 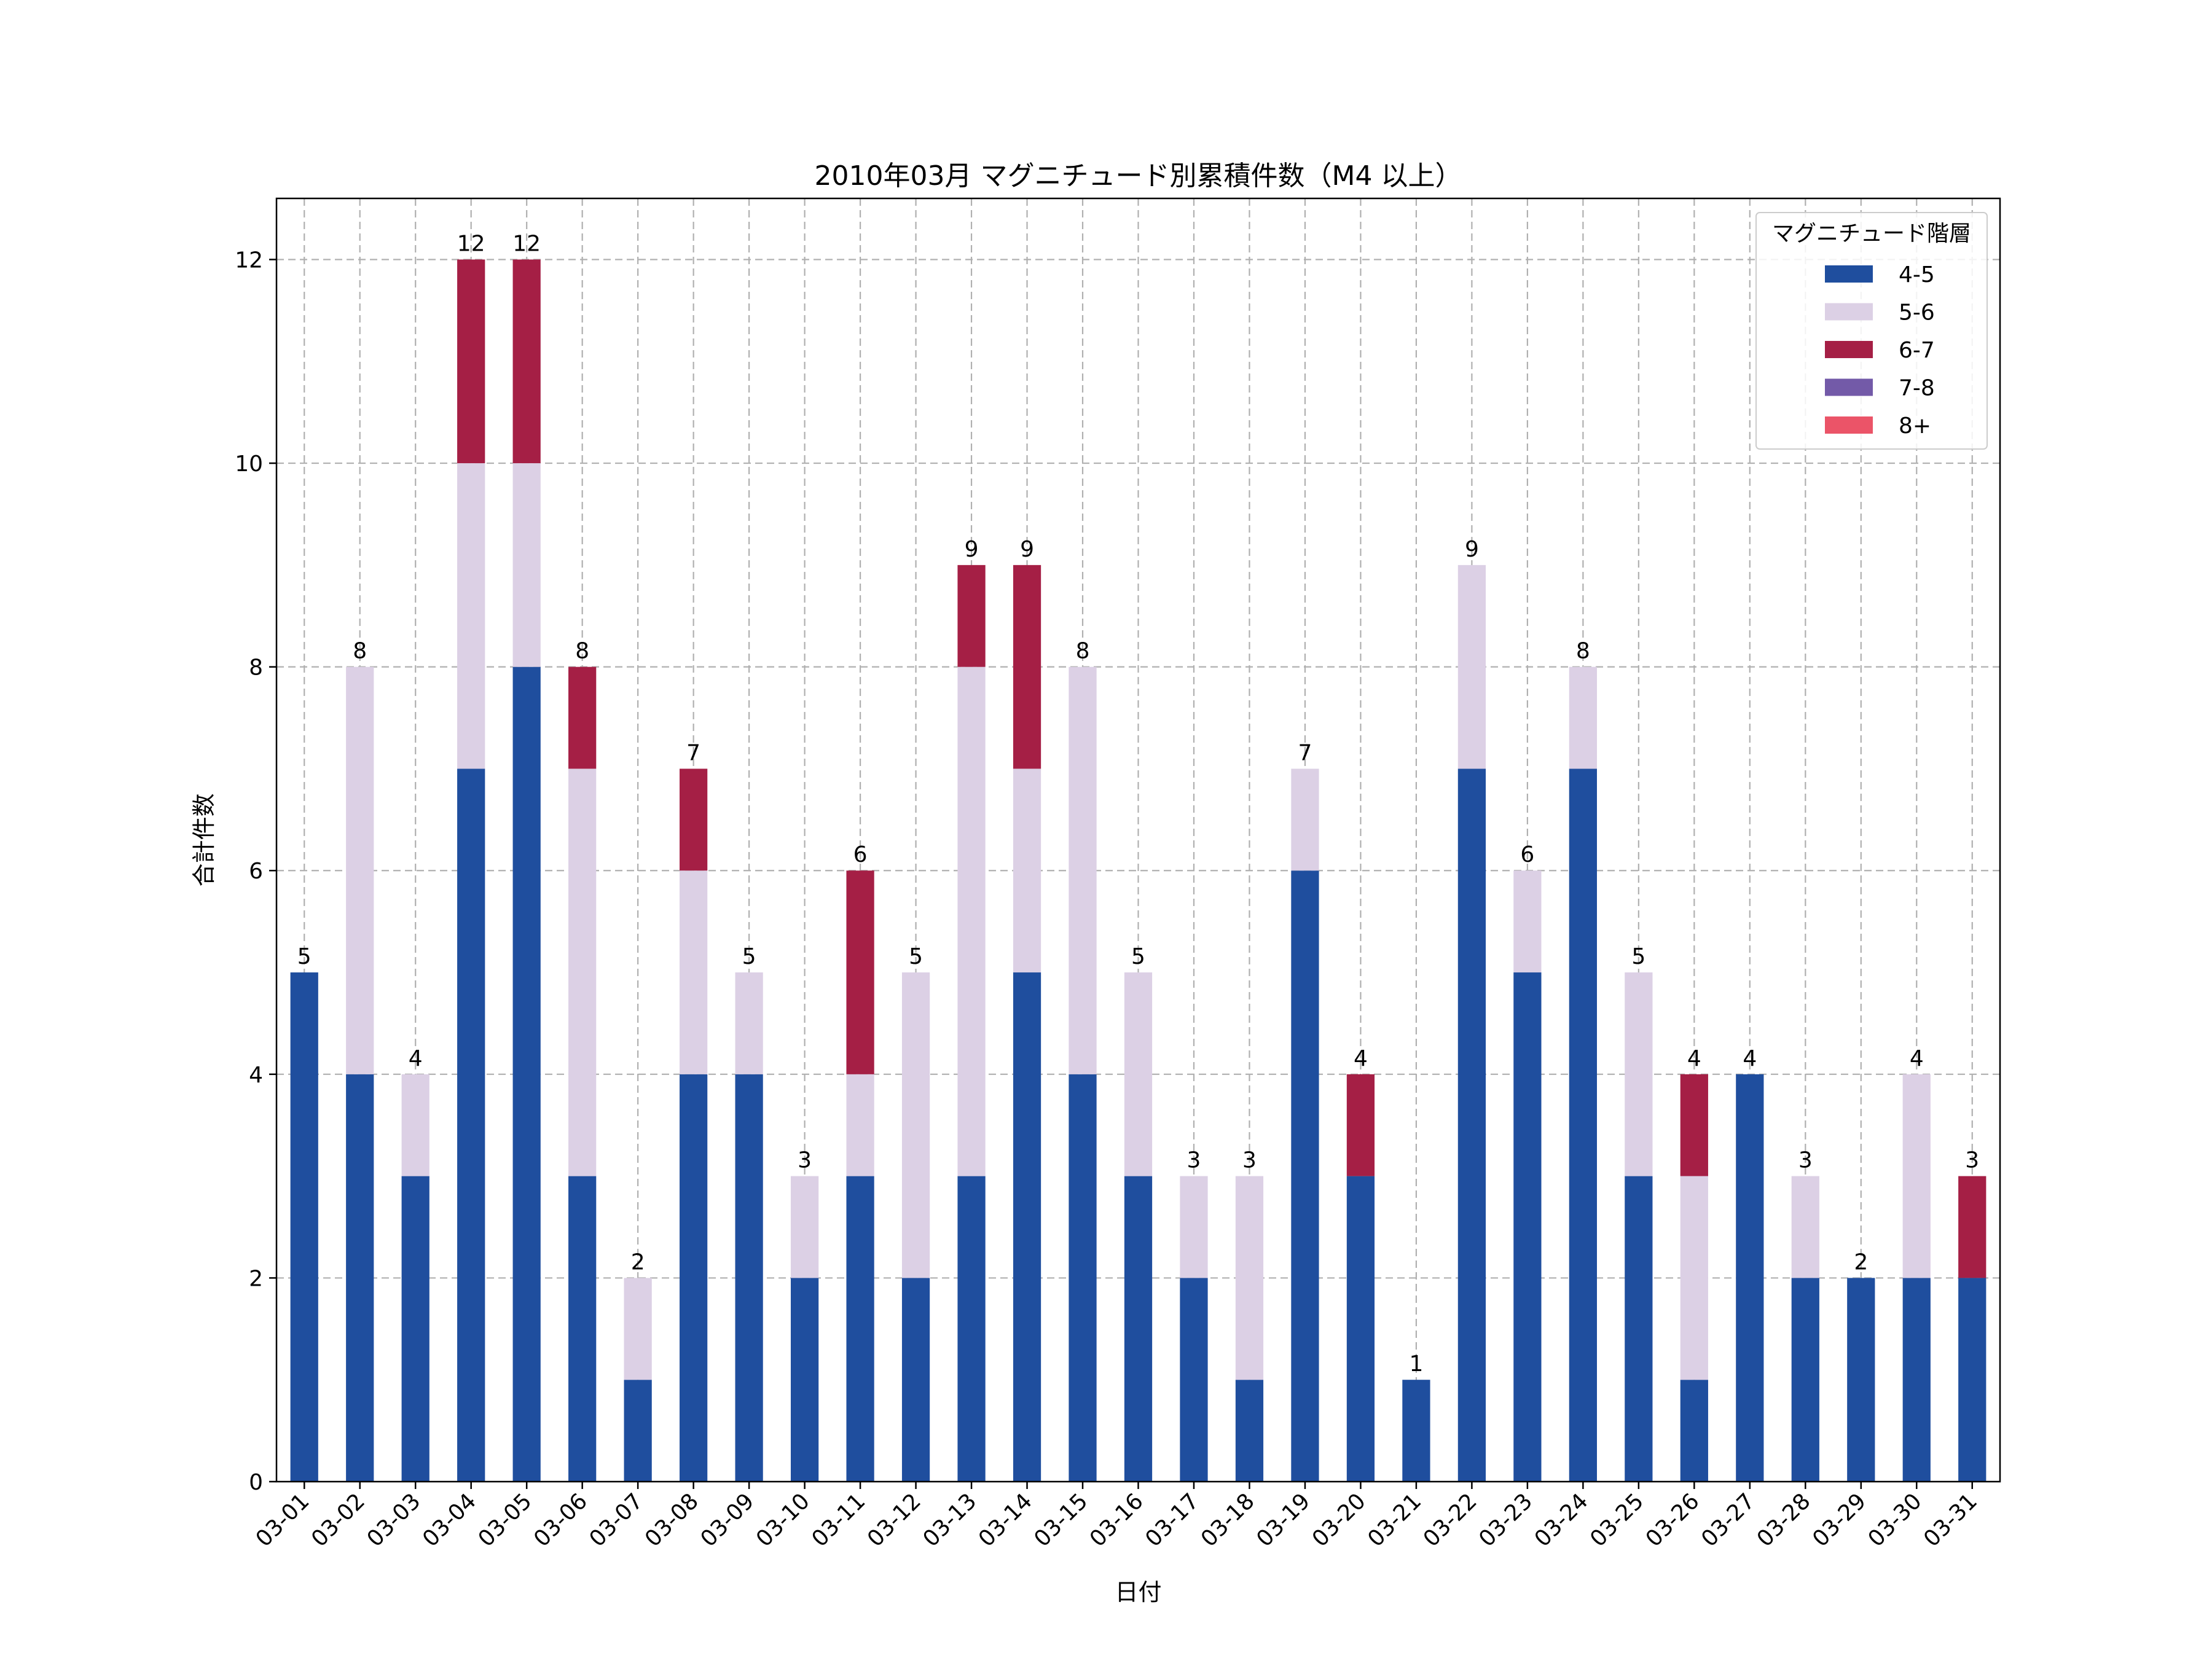 I want to click on legend-label-5-6: 5-6, so click(x=1917, y=313).